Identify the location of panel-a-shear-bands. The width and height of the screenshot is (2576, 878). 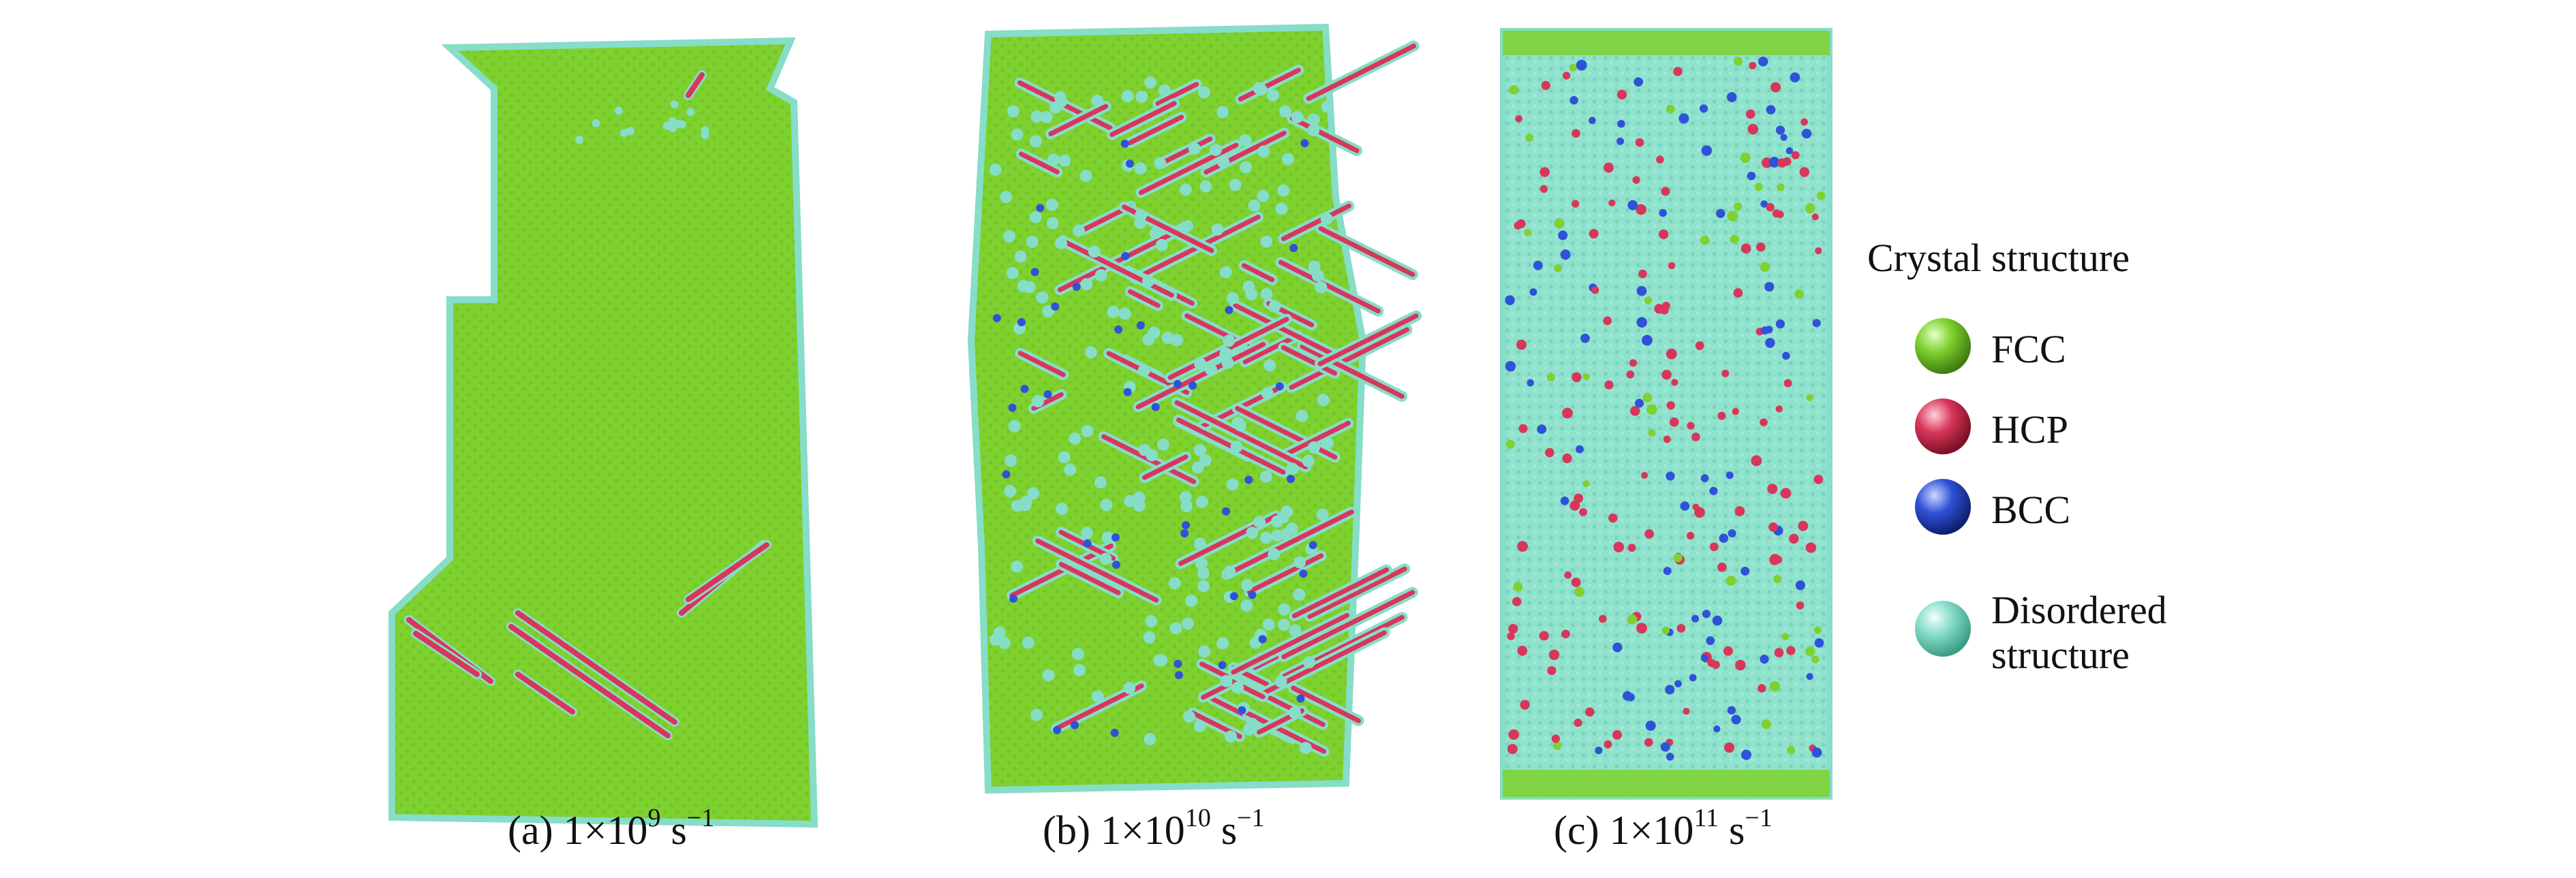
(587, 405).